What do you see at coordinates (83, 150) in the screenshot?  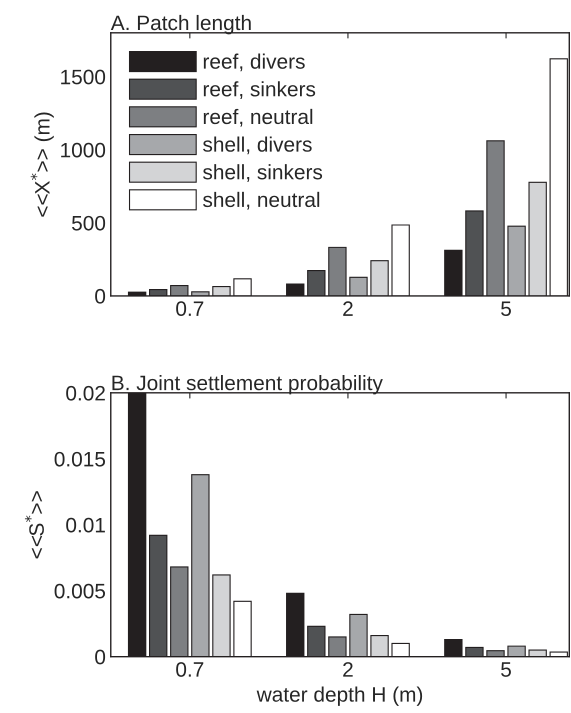 I see `y-tick-label: 1000` at bounding box center [83, 150].